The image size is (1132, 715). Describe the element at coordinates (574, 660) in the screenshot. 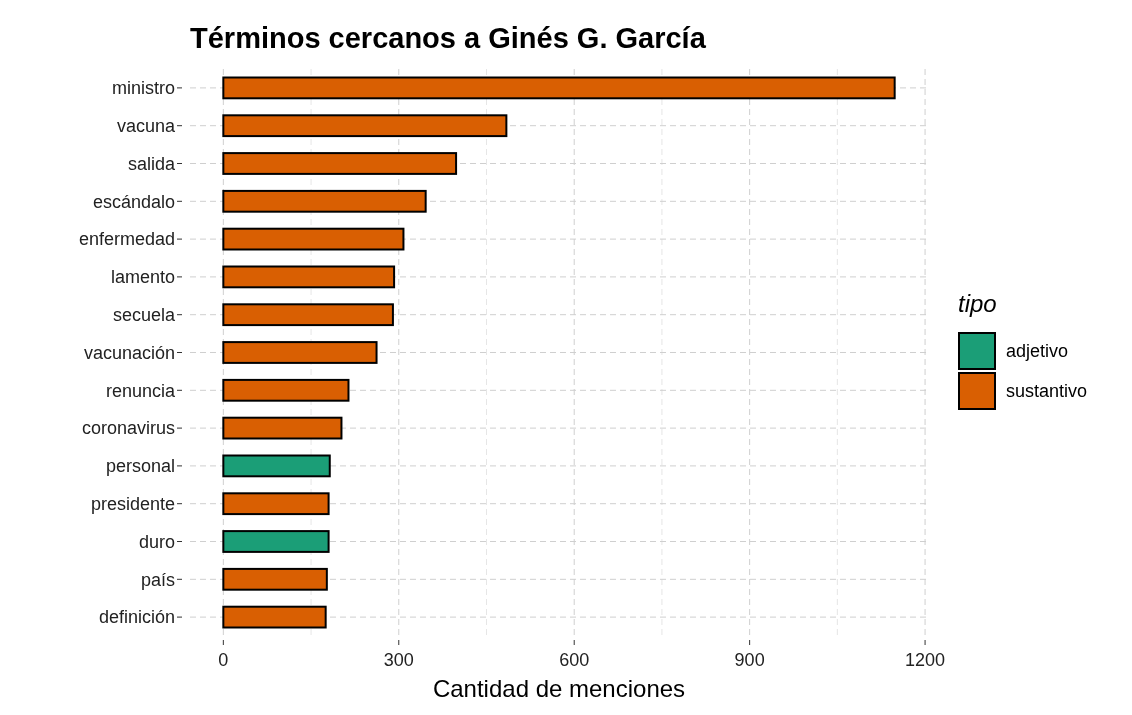

I see `x-tick-label: 600` at that location.